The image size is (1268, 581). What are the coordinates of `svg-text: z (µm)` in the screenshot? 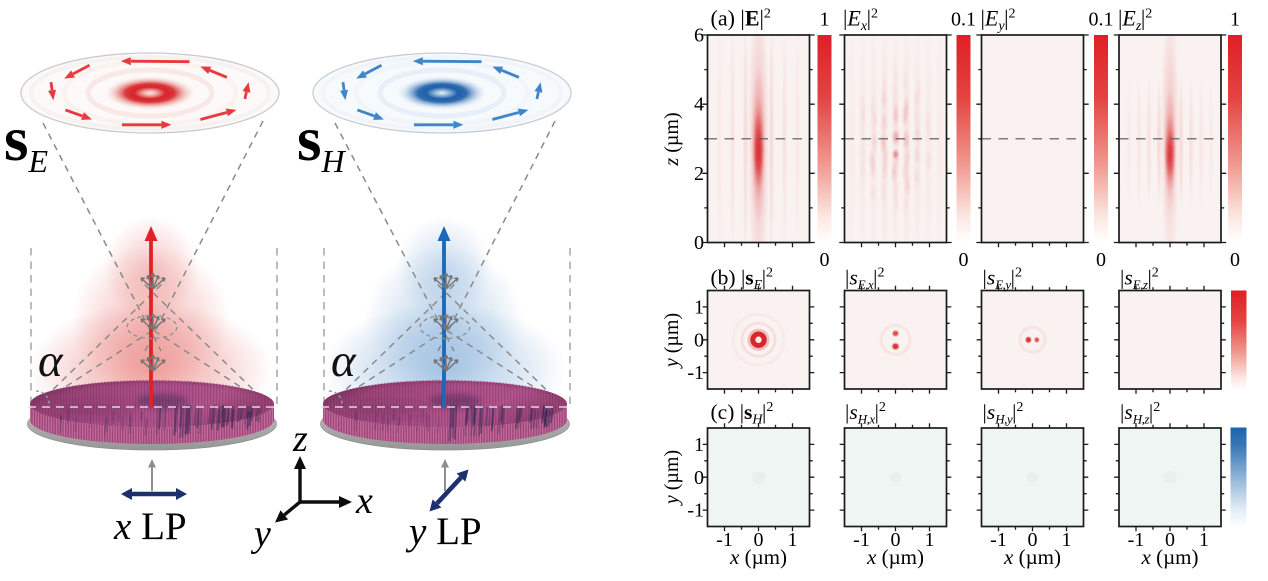 It's located at (672, 139).